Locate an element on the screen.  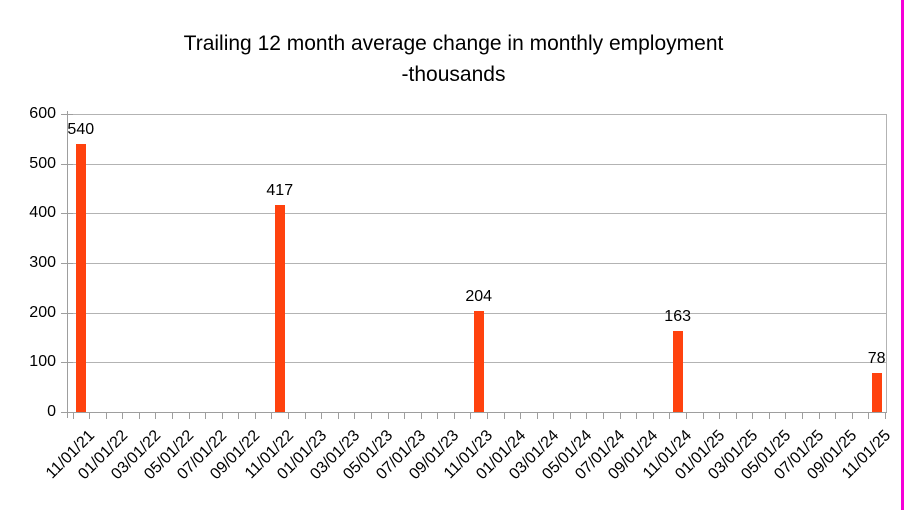
y-tick-label: 0 is located at coordinates (51, 411).